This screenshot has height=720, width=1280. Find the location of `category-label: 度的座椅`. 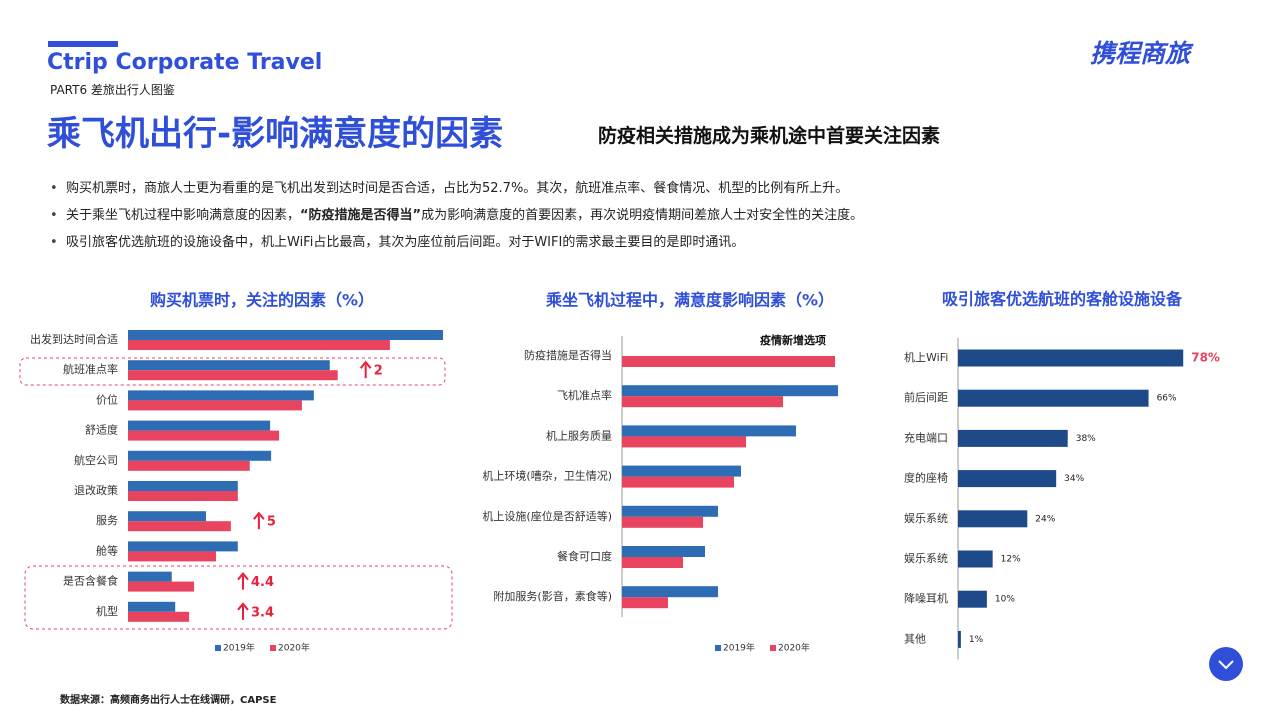

category-label: 度的座椅 is located at coordinates (926, 478).